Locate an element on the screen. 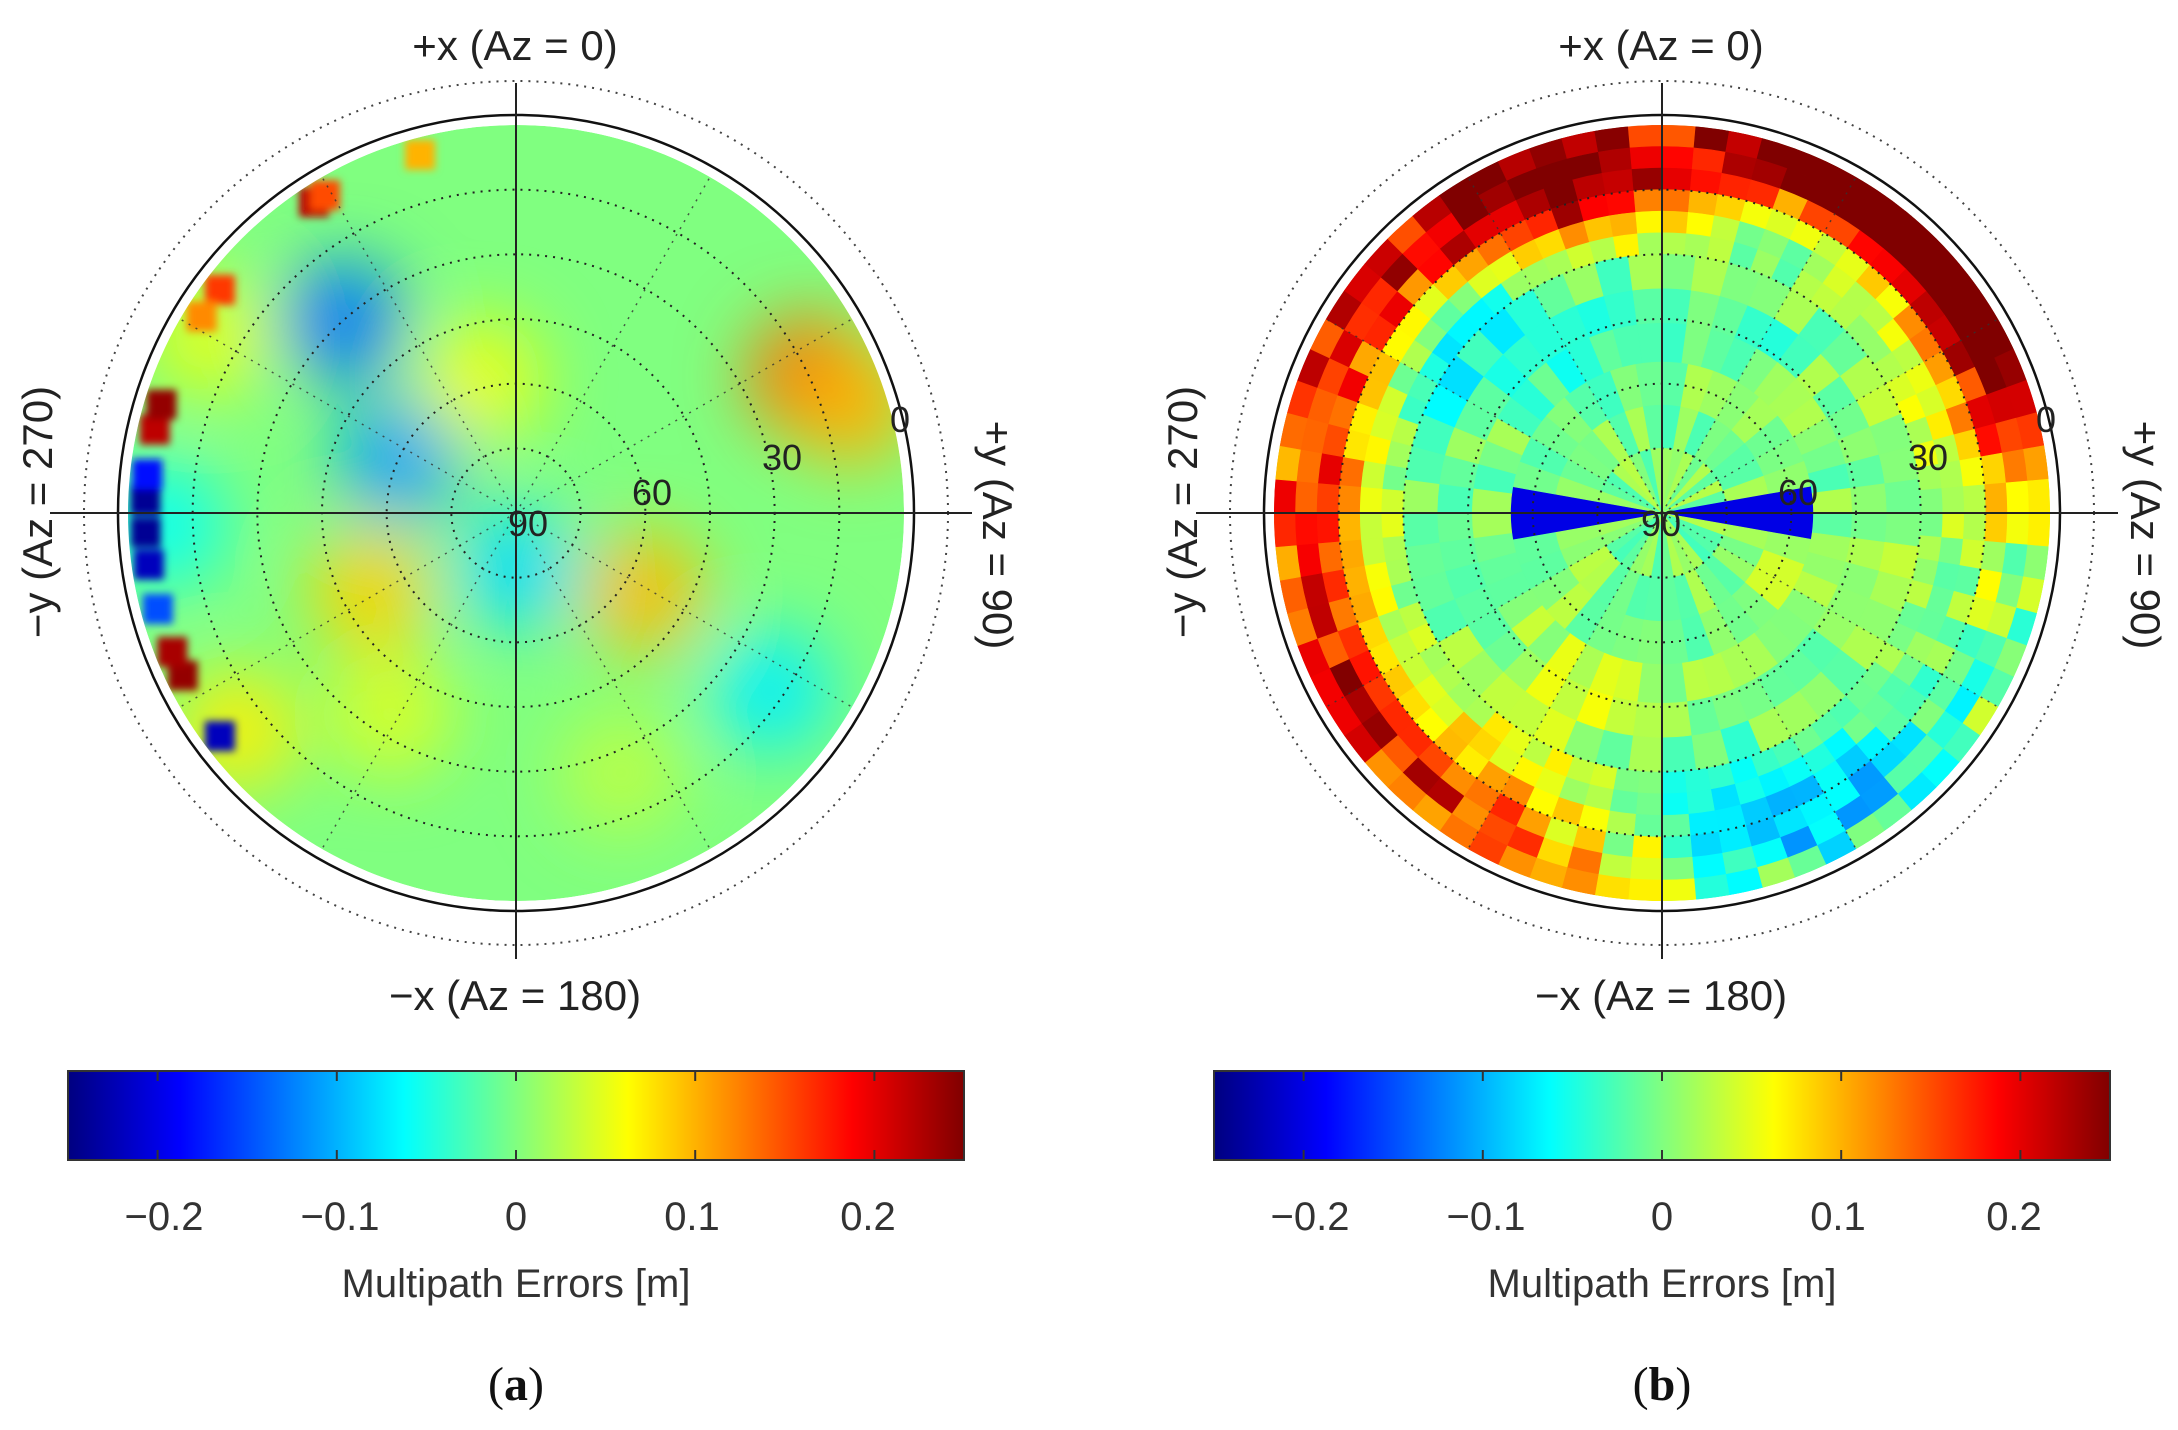 Image resolution: width=2178 pixels, height=1430 pixels. elev-tick-0: 0 is located at coordinates (900, 419).